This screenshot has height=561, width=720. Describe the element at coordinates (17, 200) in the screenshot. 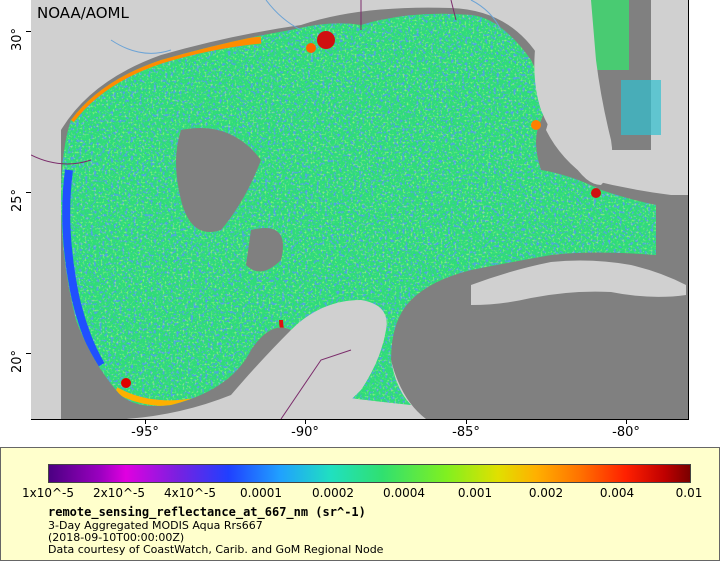

I see `y-tick-label: 25°` at that location.